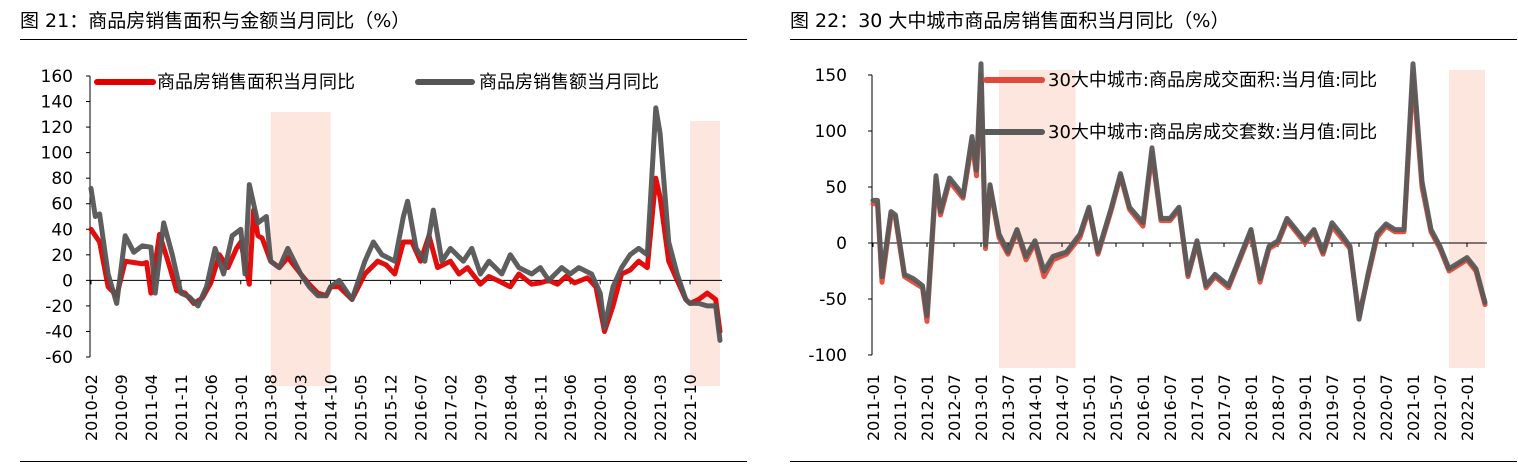  Describe the element at coordinates (57, 103) in the screenshot. I see `y-tick-label: 140` at that location.